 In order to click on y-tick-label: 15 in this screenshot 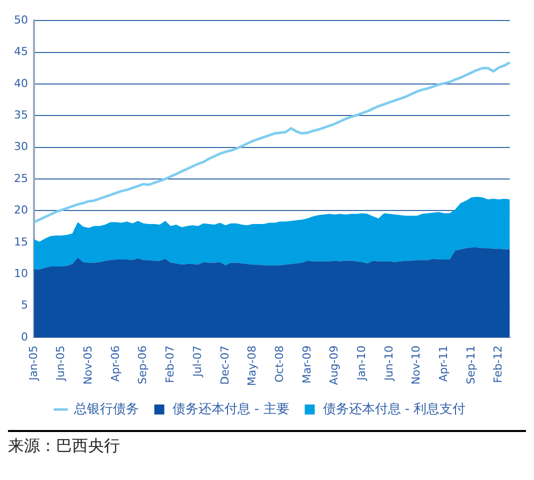, I will do `click(21, 241)`.